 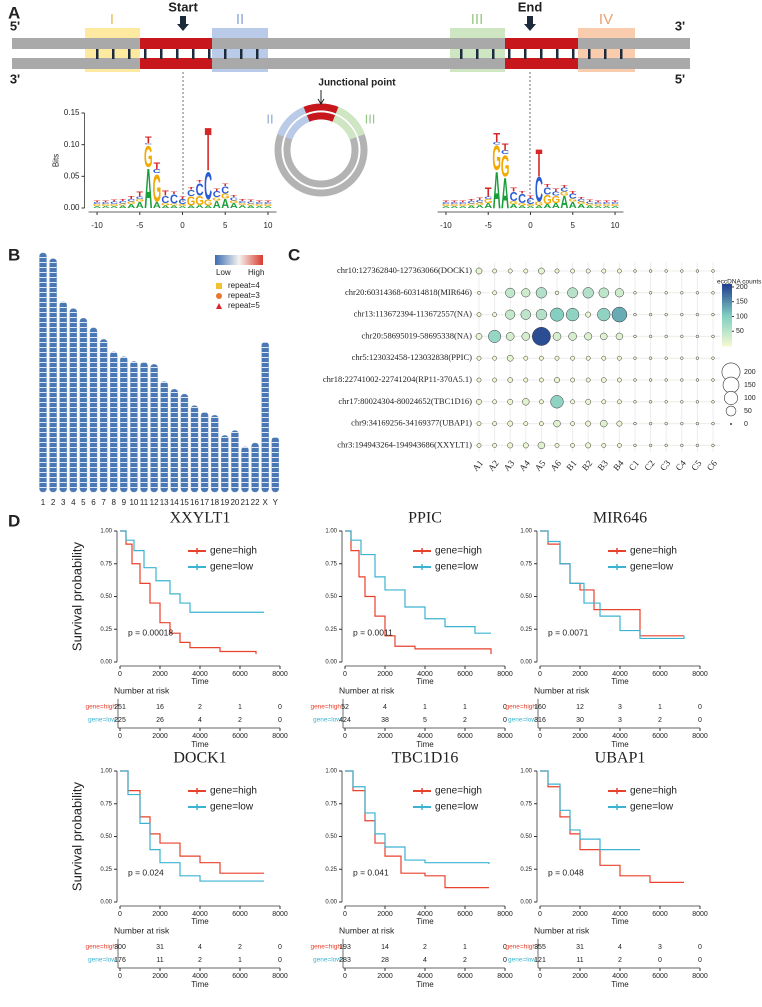 I want to click on risk-tick-label: 8000, so click(x=280, y=736).